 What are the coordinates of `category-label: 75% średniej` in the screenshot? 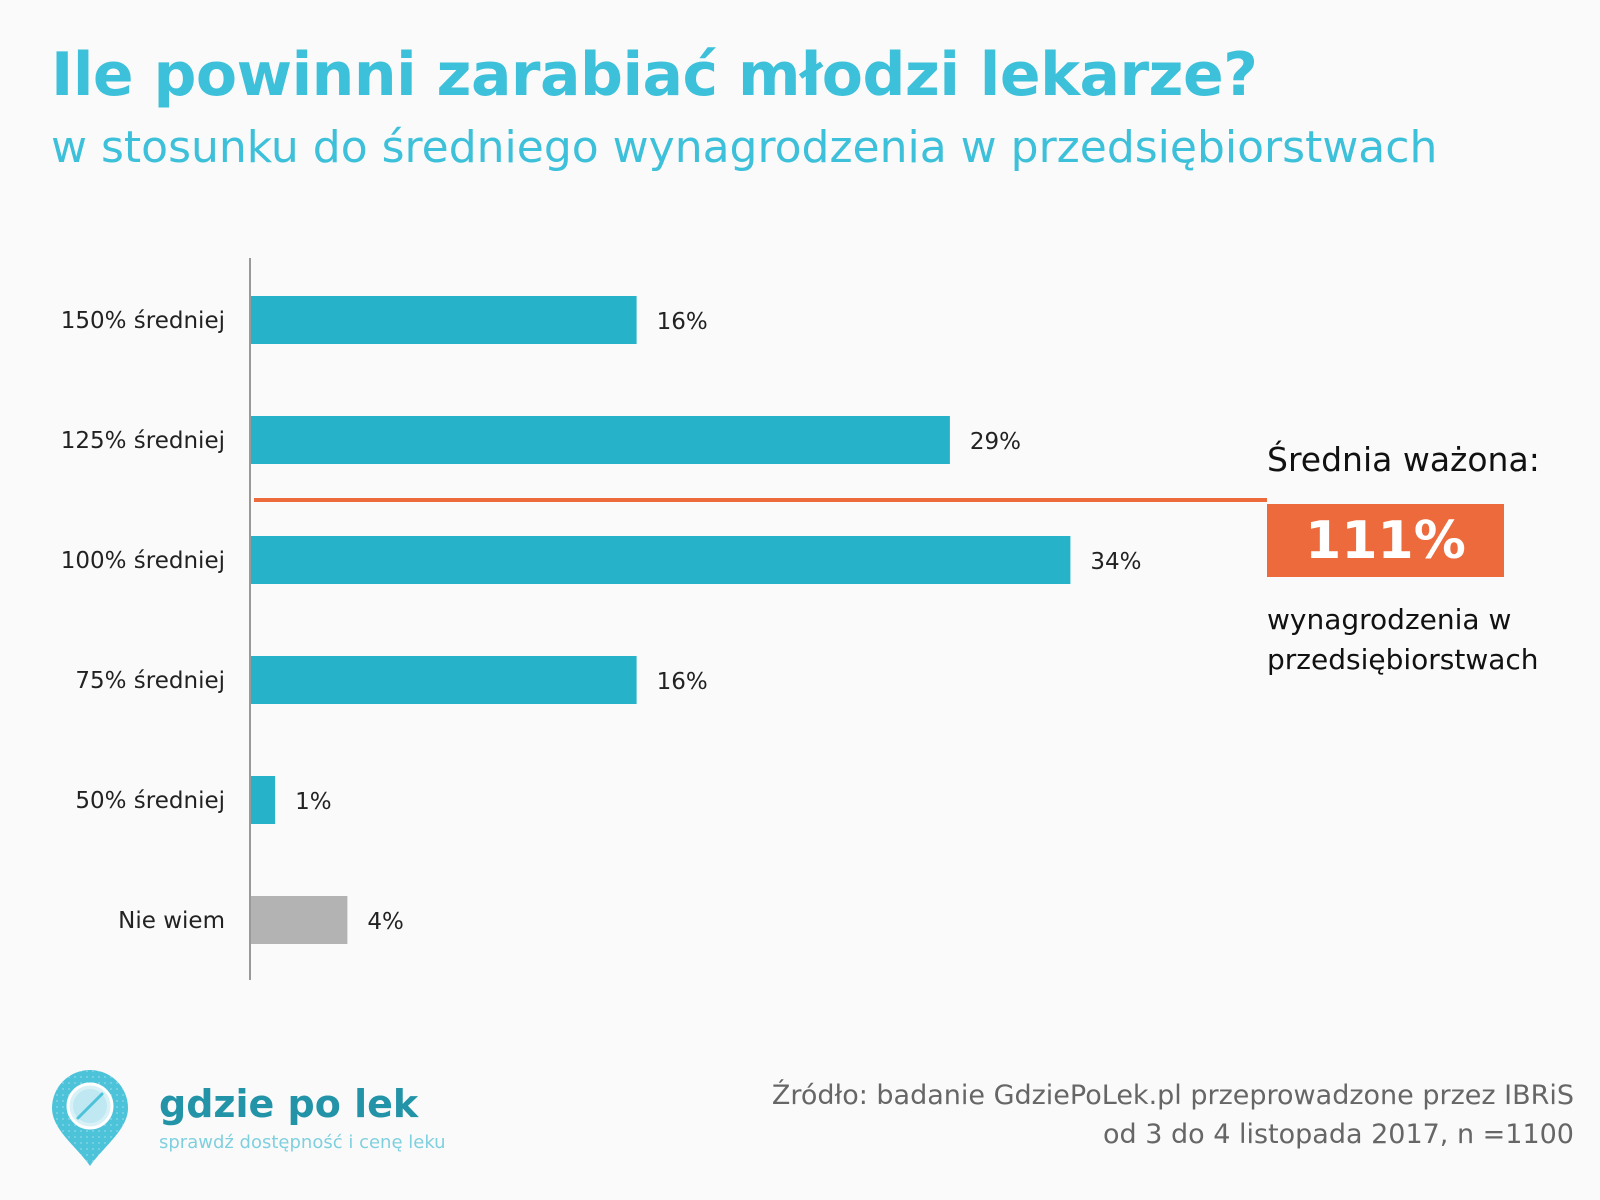 It's located at (150, 681).